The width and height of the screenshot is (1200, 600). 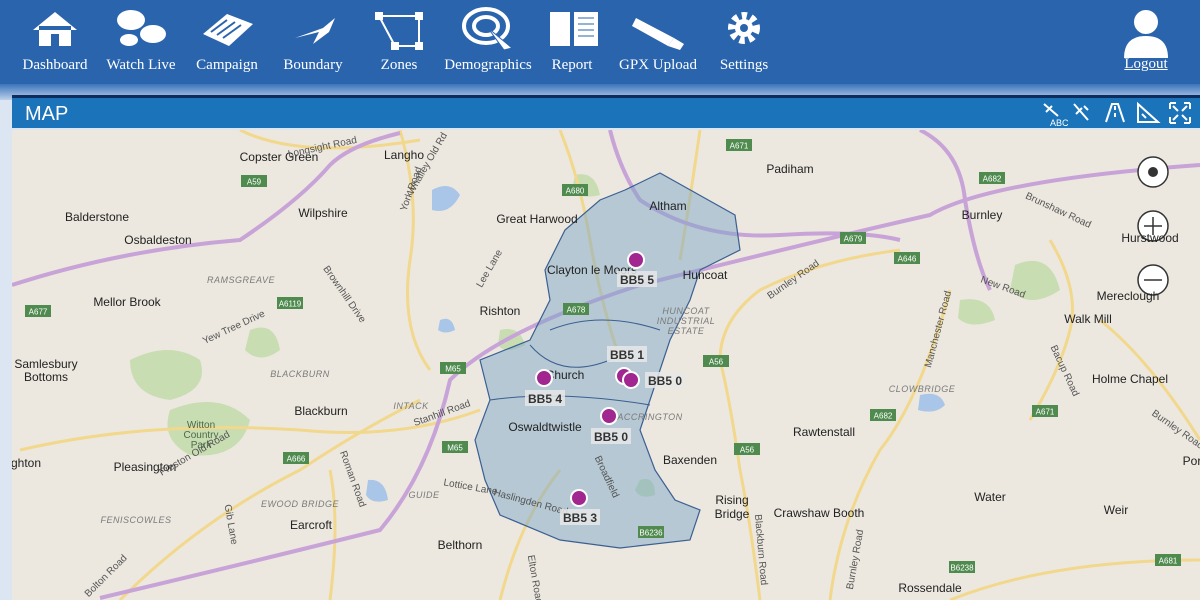 I want to click on road-number: A682, so click(x=883, y=416).